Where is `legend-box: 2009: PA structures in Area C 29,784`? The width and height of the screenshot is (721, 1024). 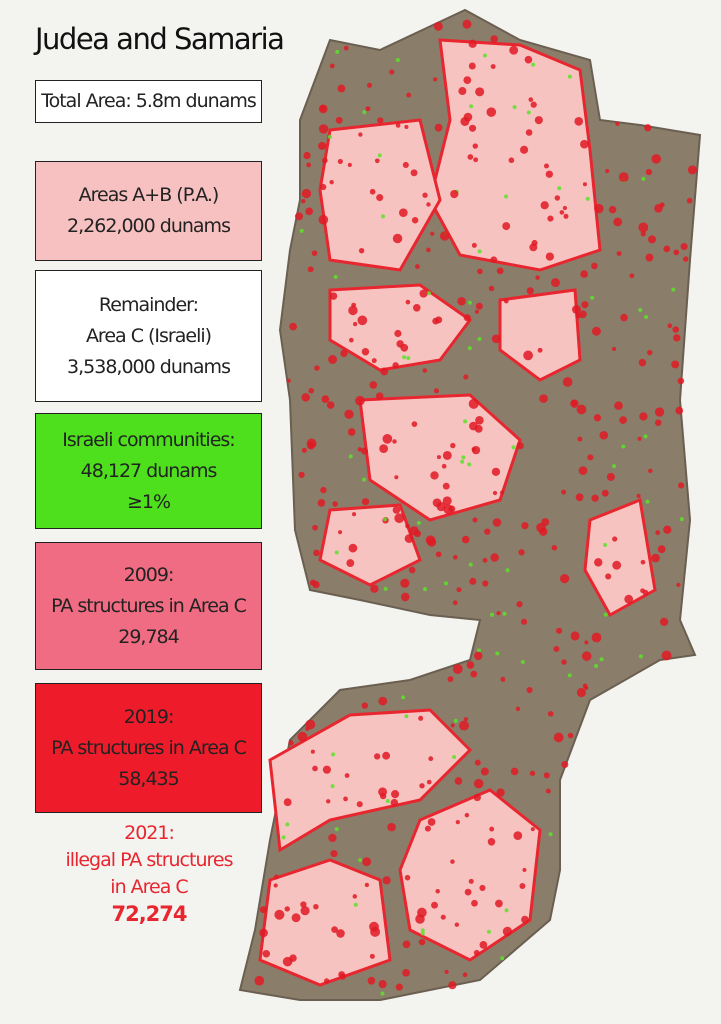 legend-box: 2009: PA structures in Area C 29,784 is located at coordinates (148, 606).